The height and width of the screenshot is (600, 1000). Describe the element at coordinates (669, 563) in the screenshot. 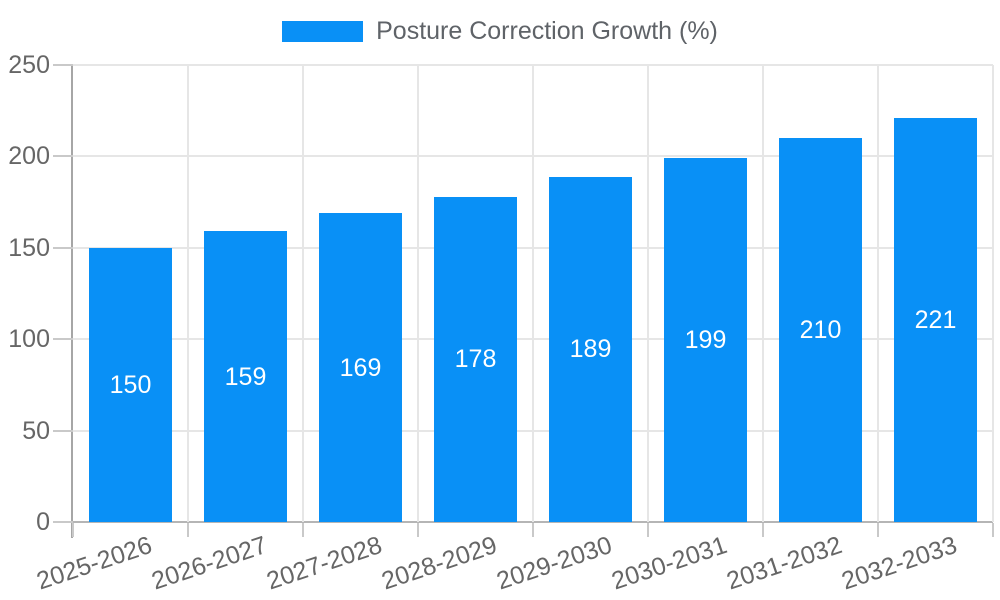

I see `x-axis-category-label: 2030-2031` at that location.